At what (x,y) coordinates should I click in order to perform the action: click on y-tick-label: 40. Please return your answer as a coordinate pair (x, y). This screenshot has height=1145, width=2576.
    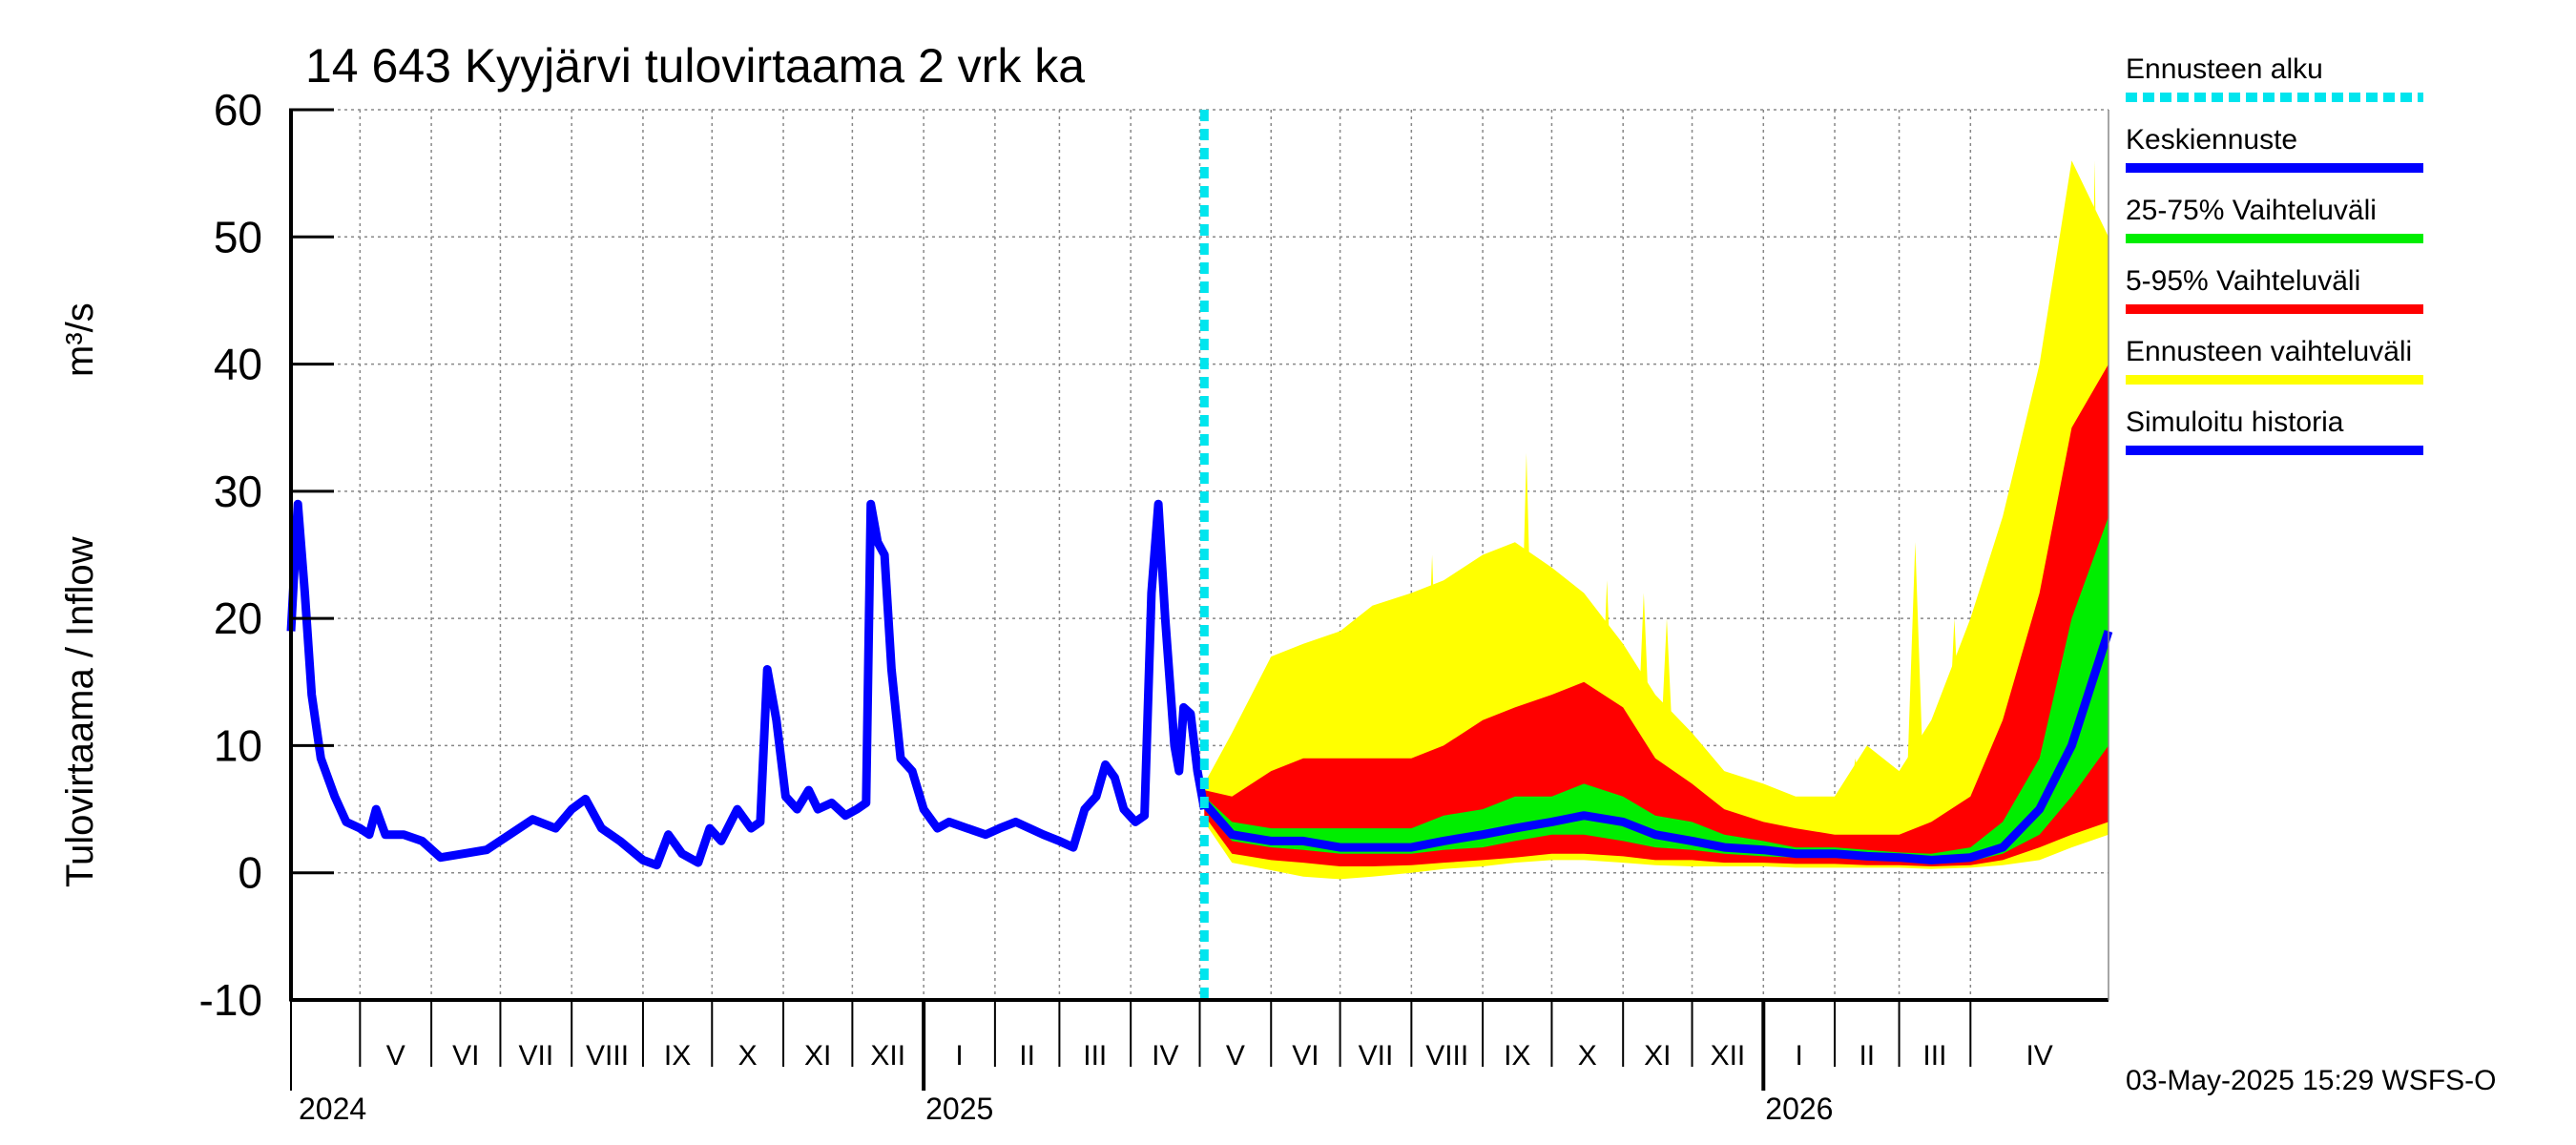
    Looking at the image, I should click on (238, 364).